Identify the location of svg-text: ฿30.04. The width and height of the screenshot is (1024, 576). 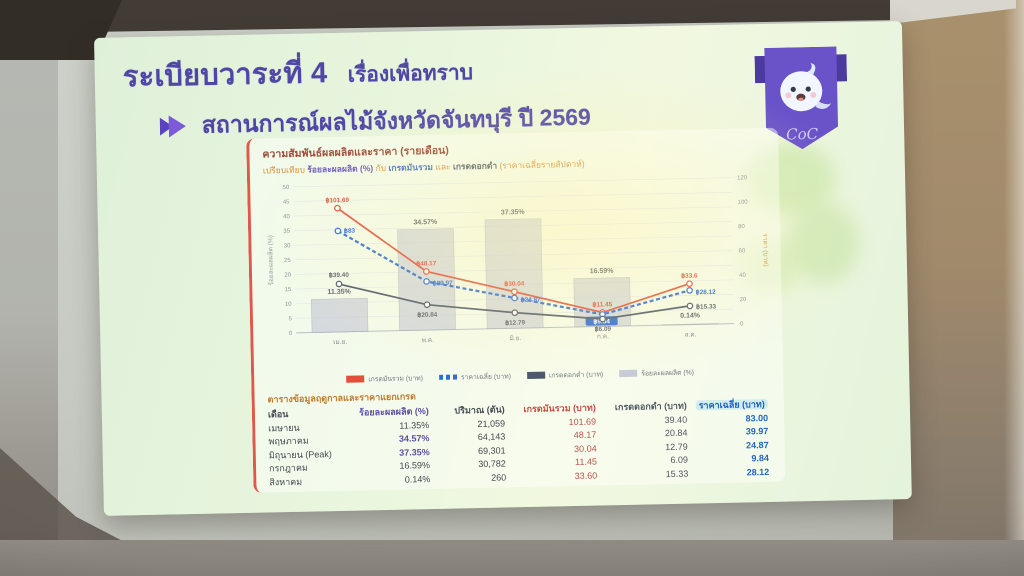
(514, 283).